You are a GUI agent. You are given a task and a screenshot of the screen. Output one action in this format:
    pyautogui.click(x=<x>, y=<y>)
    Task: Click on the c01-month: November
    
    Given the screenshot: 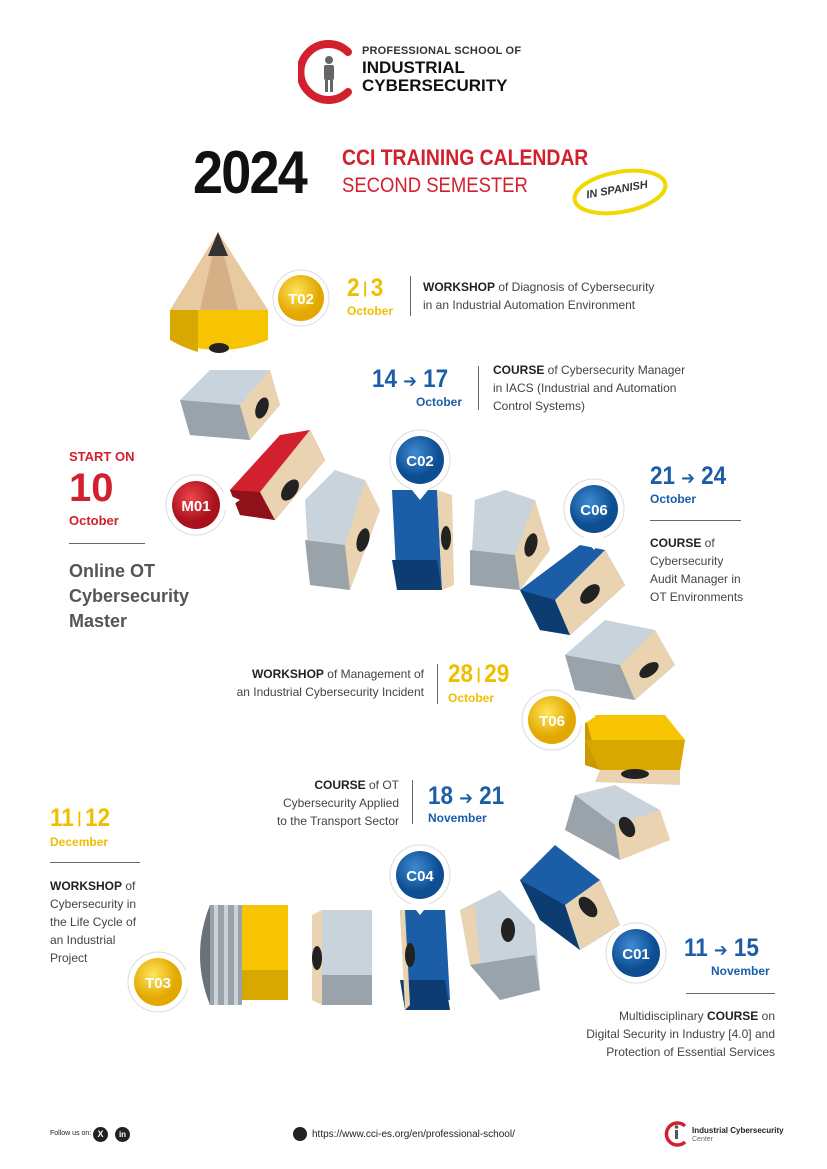 What is the action you would take?
    pyautogui.click(x=740, y=971)
    